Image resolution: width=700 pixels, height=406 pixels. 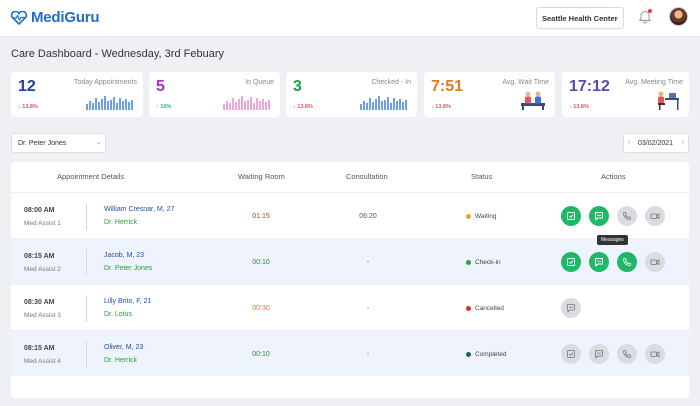 What do you see at coordinates (391, 82) in the screenshot?
I see `stat-label: Checked - In` at bounding box center [391, 82].